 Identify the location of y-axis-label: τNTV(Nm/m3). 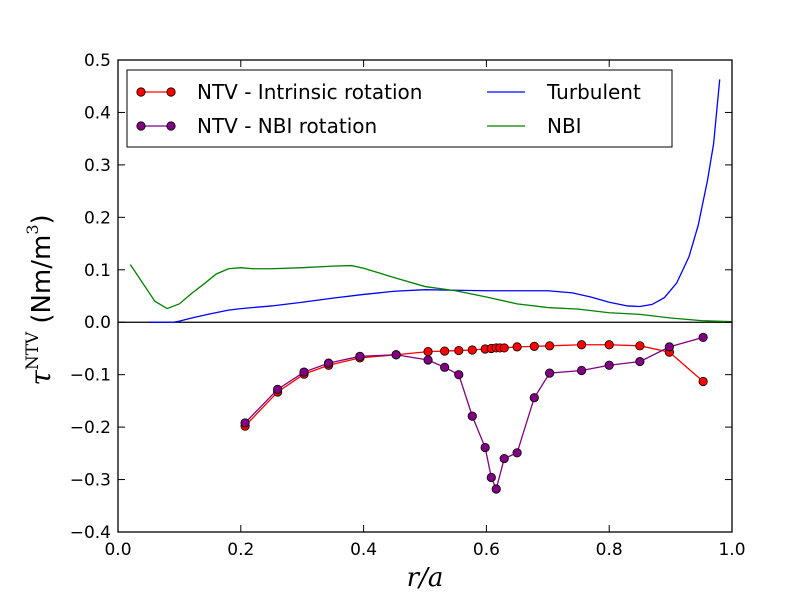
(40, 299).